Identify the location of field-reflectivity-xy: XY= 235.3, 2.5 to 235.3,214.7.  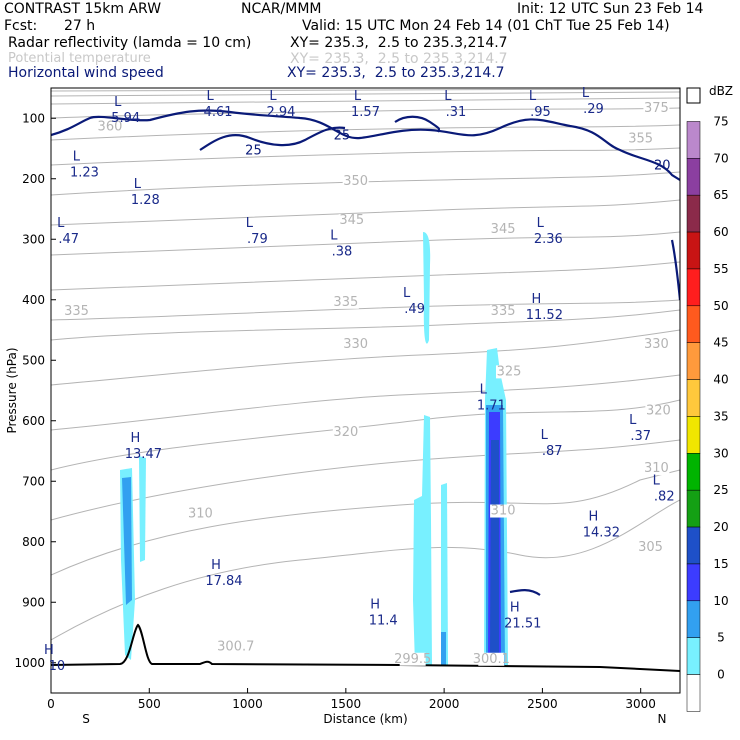
(399, 43).